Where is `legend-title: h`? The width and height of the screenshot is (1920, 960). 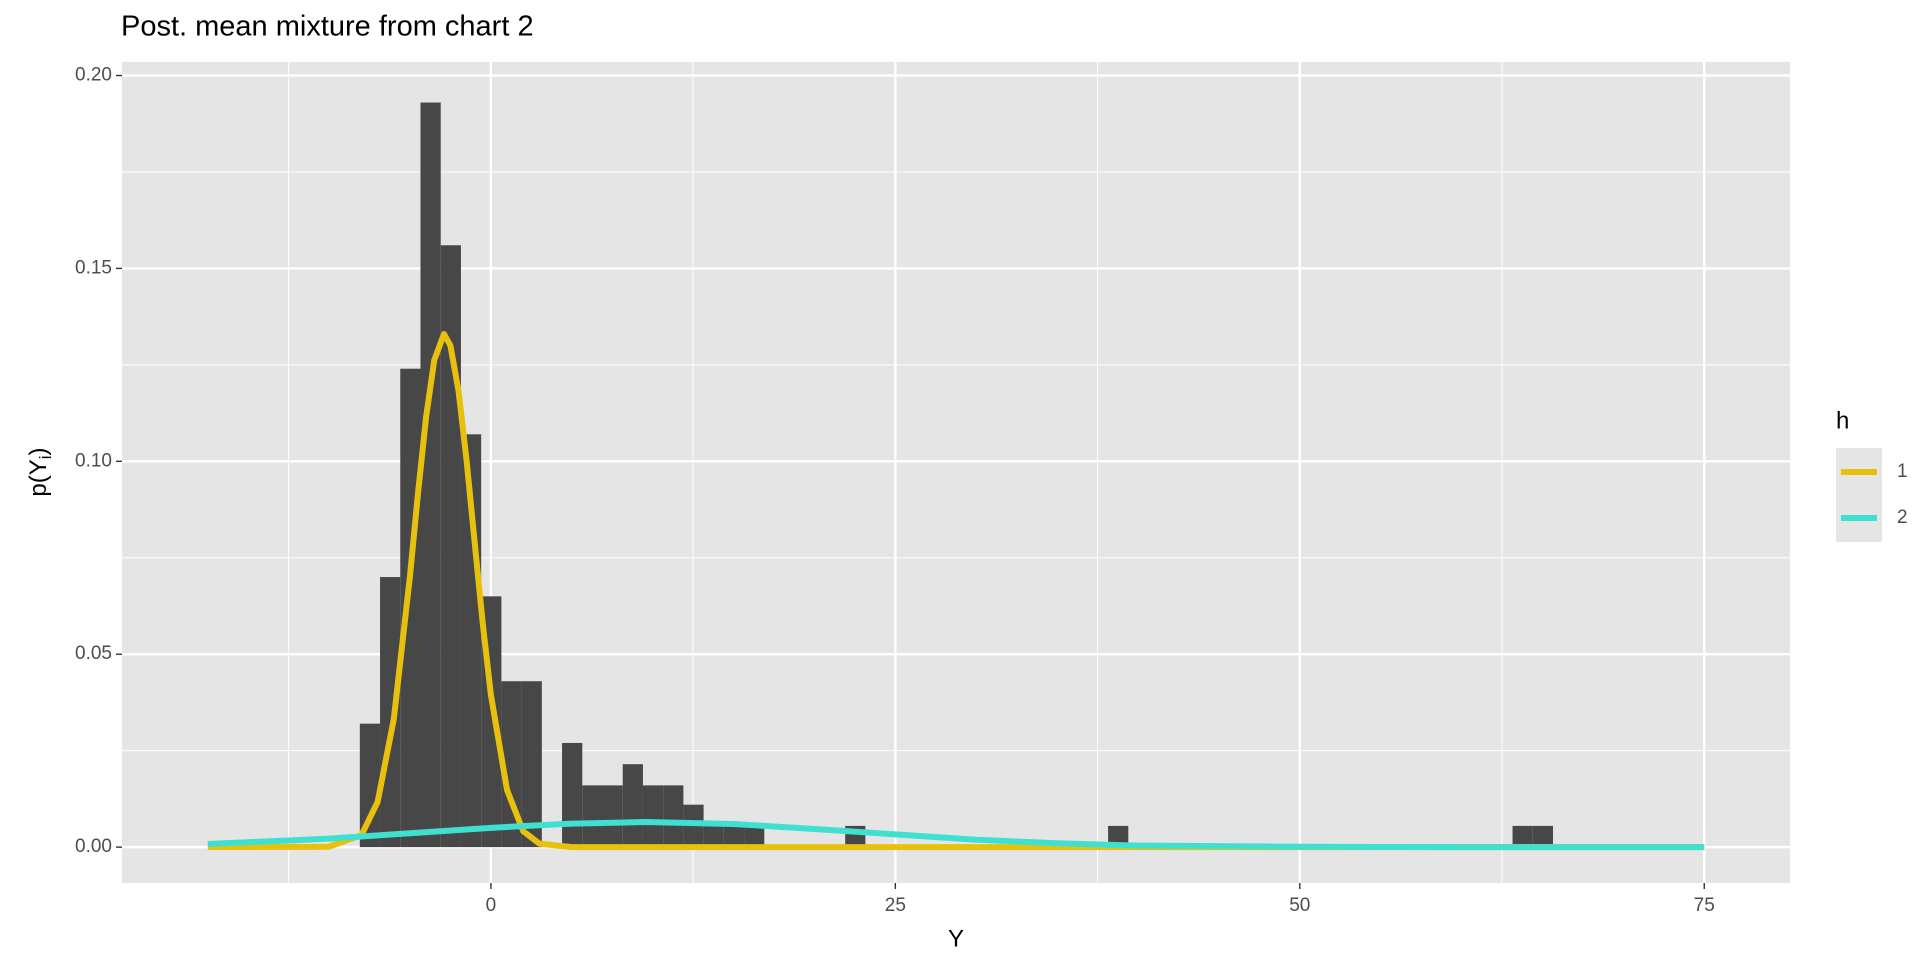 legend-title: h is located at coordinates (1842, 420).